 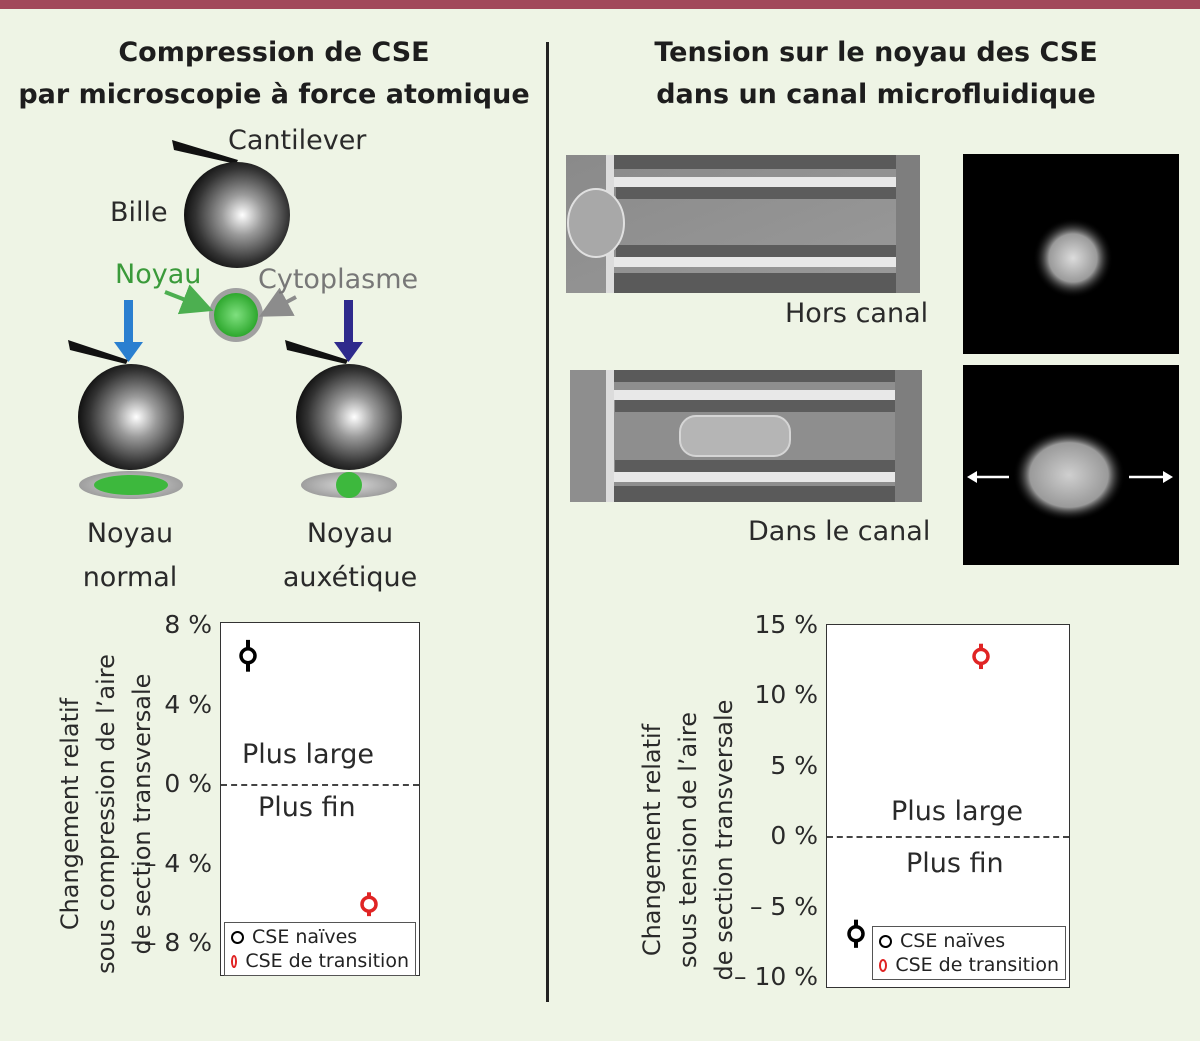 I want to click on nucleus-arrow, so click(x=189, y=299).